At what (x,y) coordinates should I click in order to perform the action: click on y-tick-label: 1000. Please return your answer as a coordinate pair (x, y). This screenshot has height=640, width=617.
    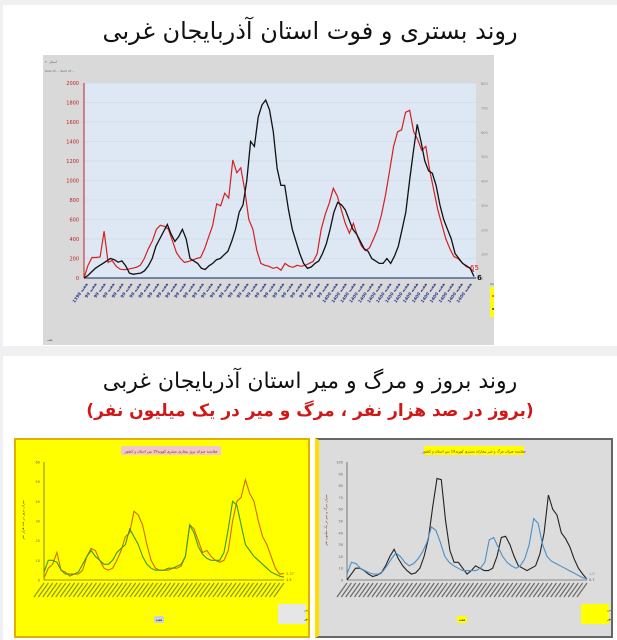
    Looking at the image, I should click on (72, 182).